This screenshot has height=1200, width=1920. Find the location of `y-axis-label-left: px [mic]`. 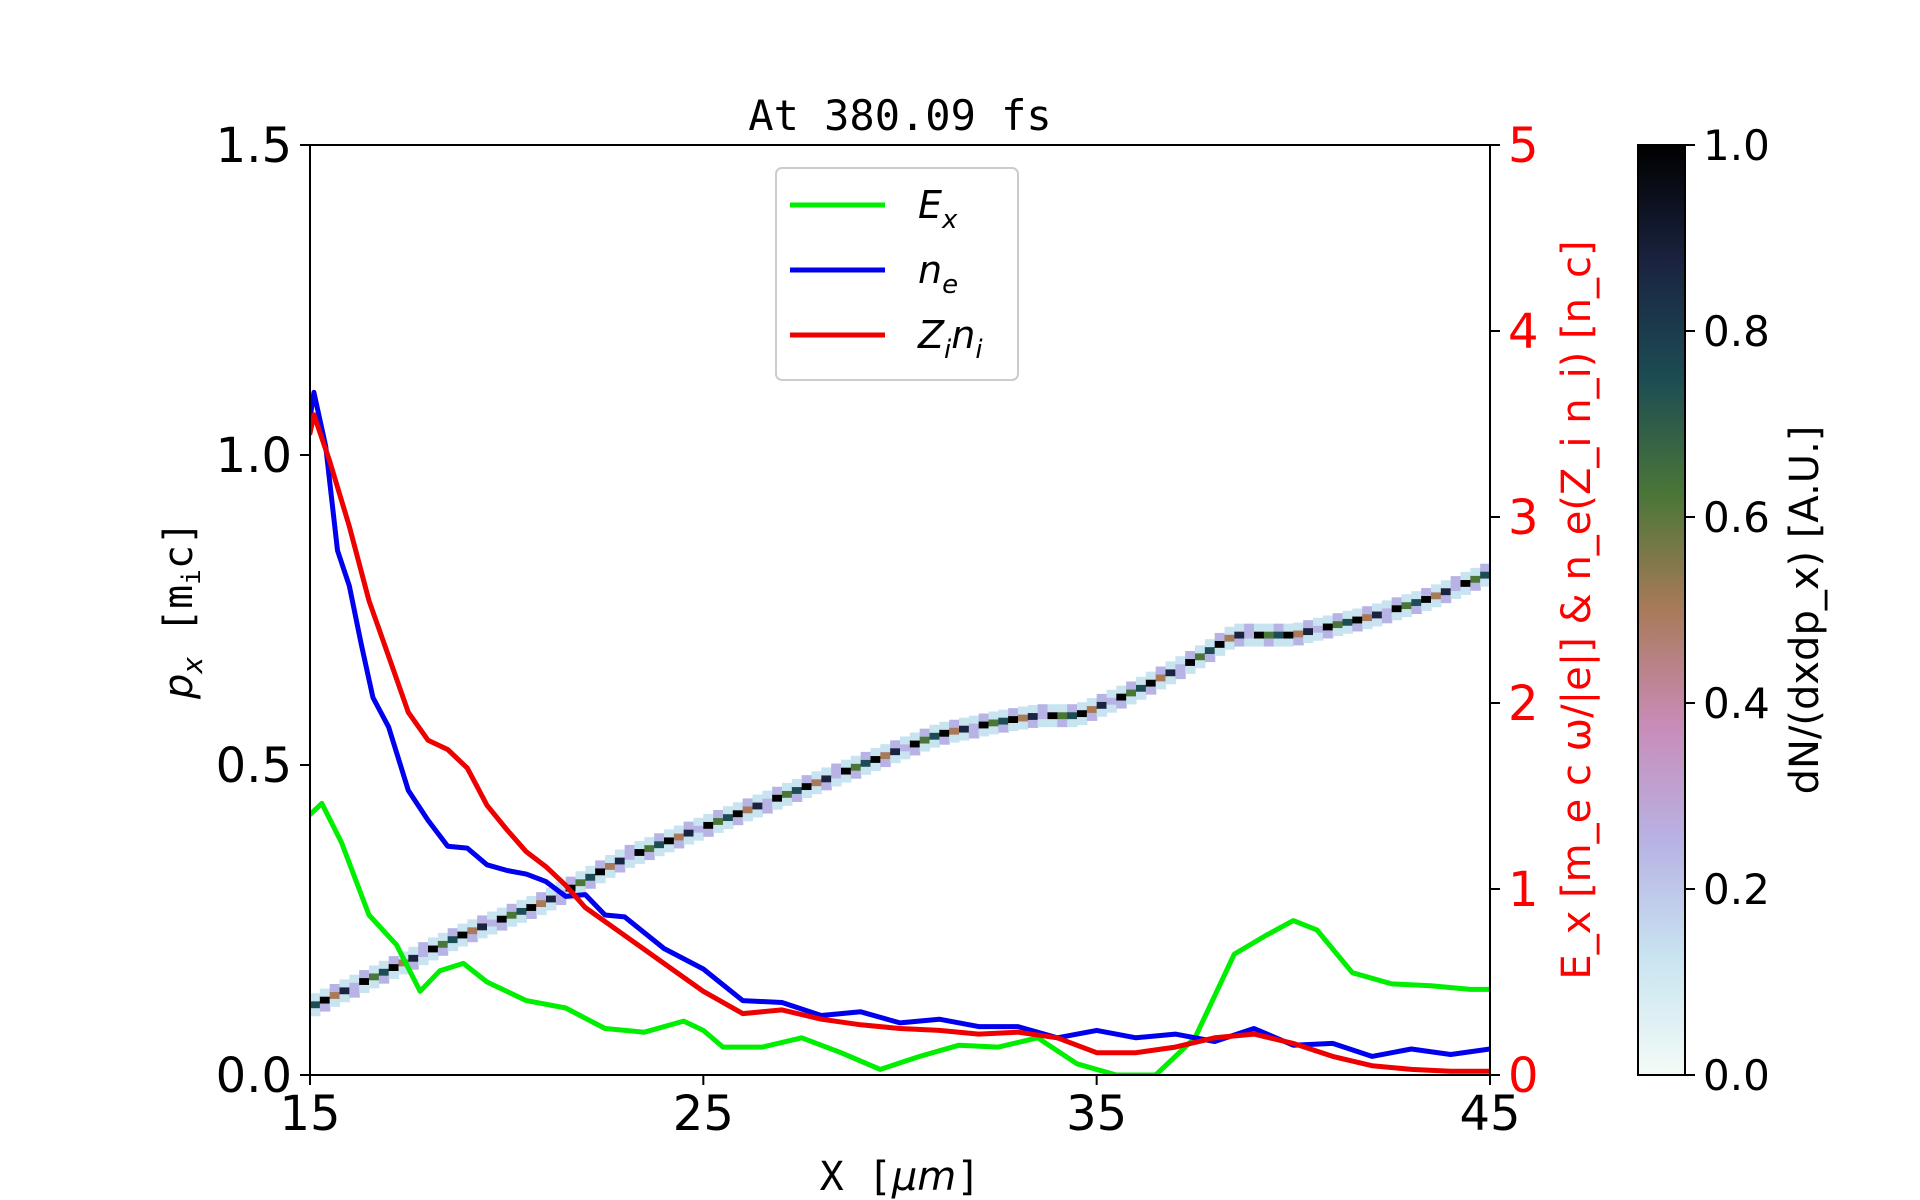

y-axis-label-left: px [mic] is located at coordinates (182, 610).